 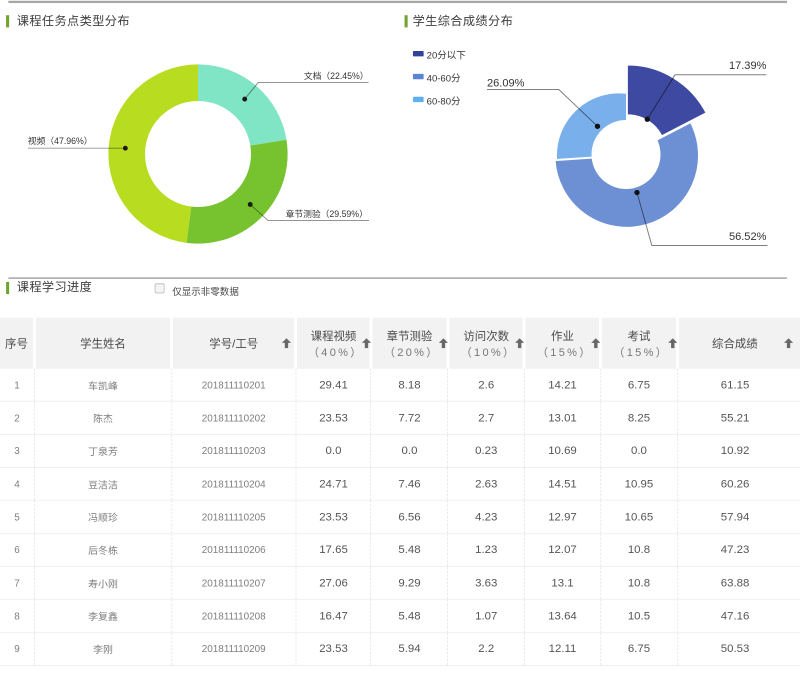 I want to click on svg-text: 17.39%, so click(x=748, y=66).